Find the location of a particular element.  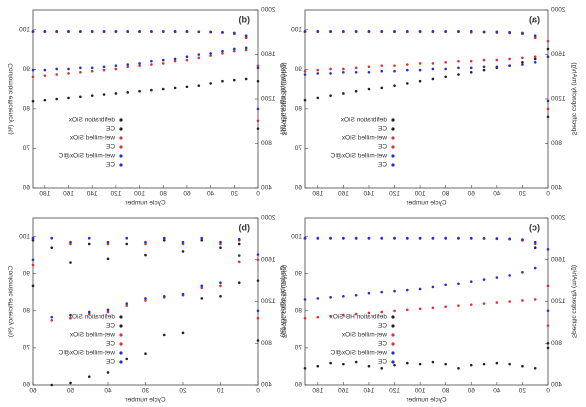

x-tick-label: 20 is located at coordinates (522, 194).